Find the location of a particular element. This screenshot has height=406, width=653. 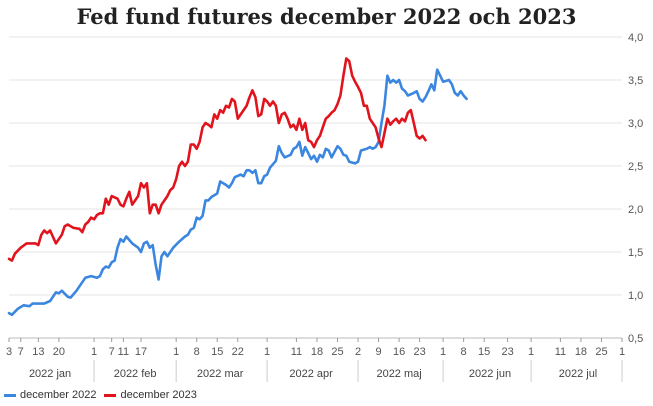

x-tick-label-26: 18 is located at coordinates (581, 352).